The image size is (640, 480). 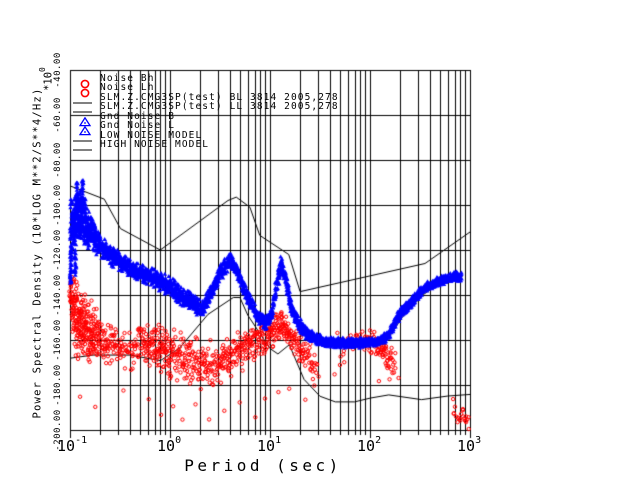 I want to click on x-tick-label: 103, so click(x=479, y=446).